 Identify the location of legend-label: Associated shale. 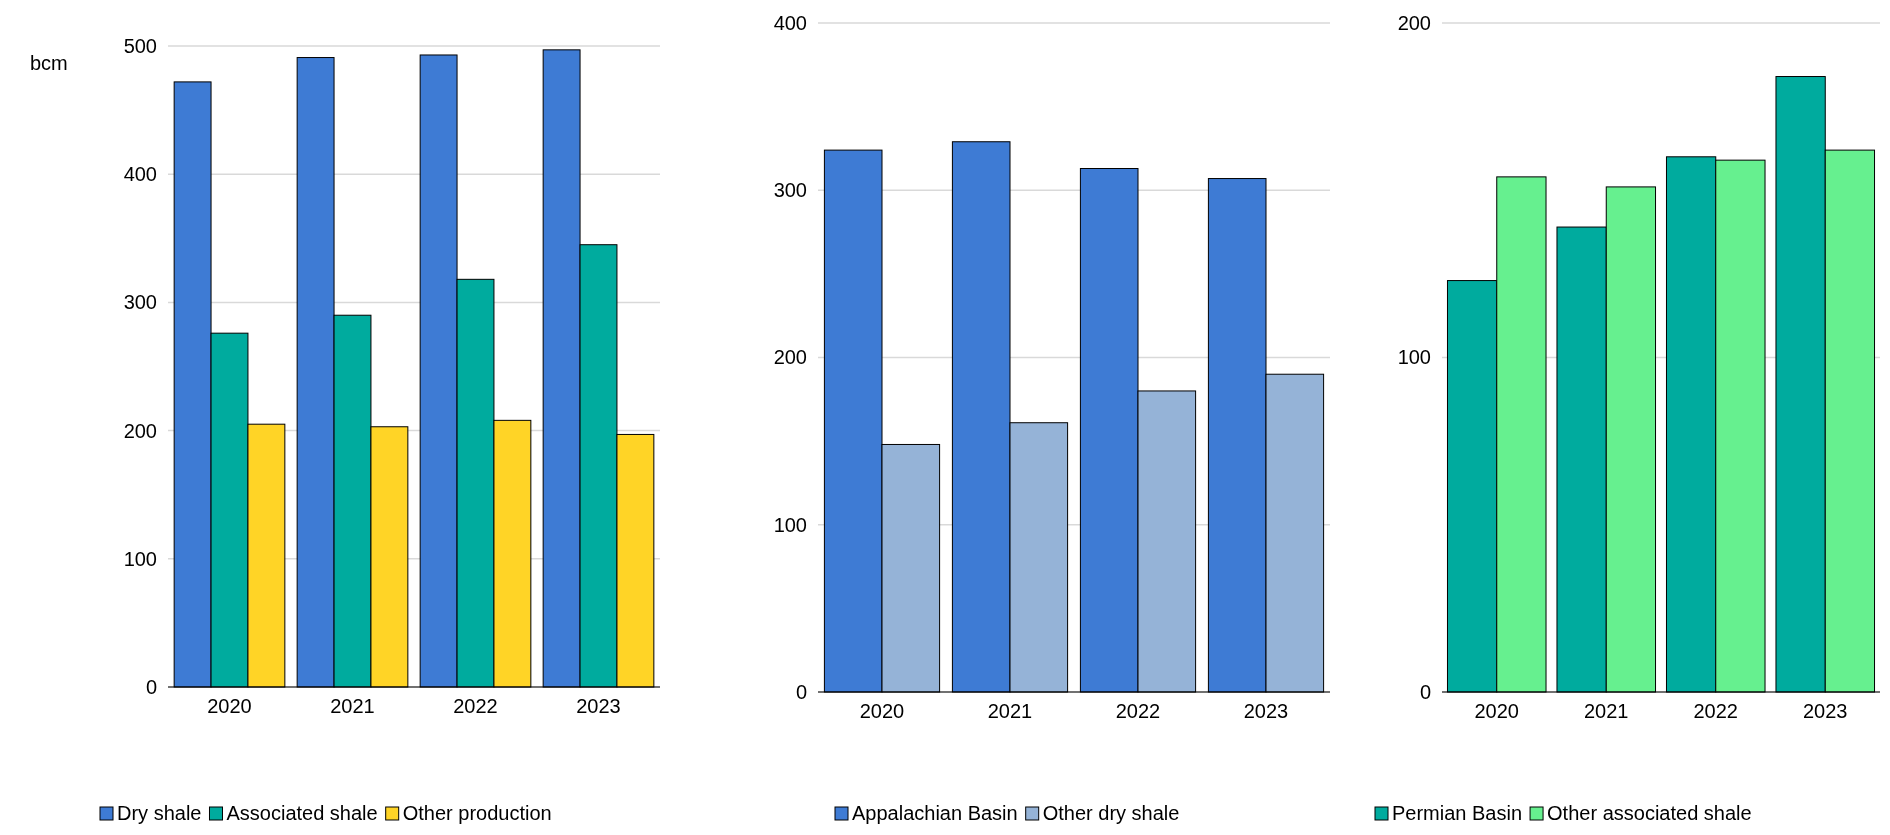
(302, 813).